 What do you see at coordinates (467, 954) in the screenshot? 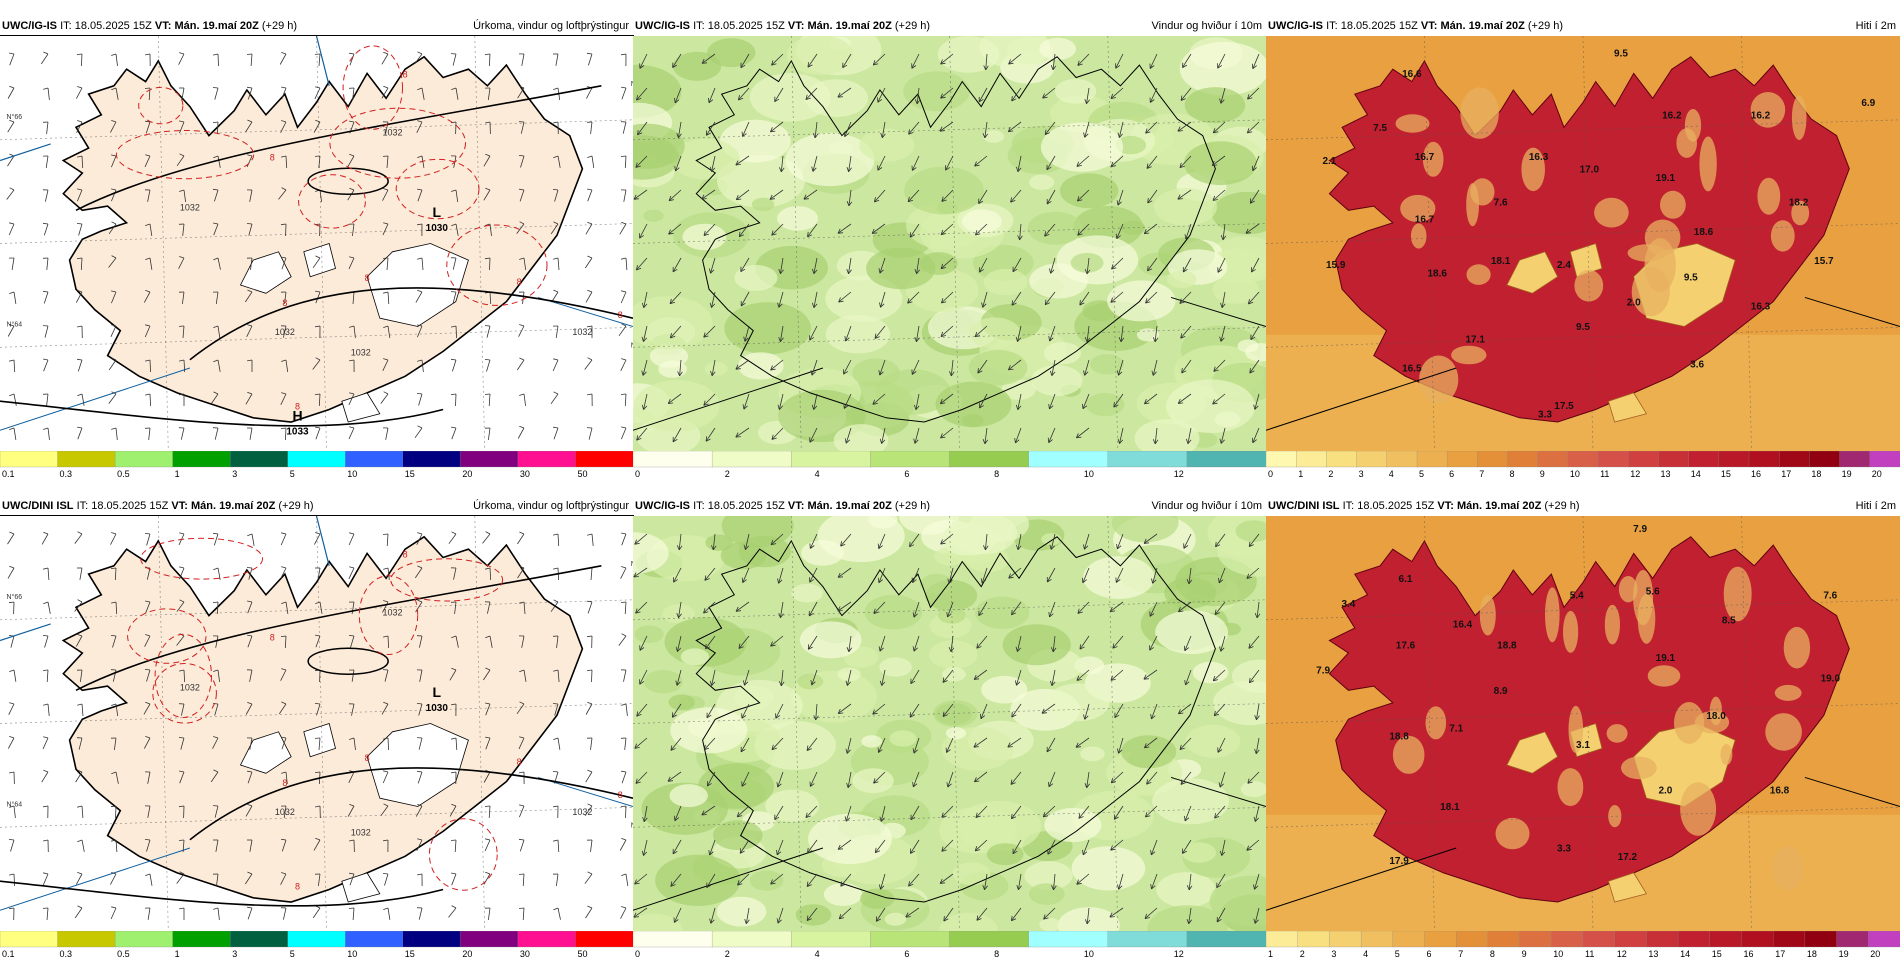
I see `colorbar-tick-label: 20` at bounding box center [467, 954].